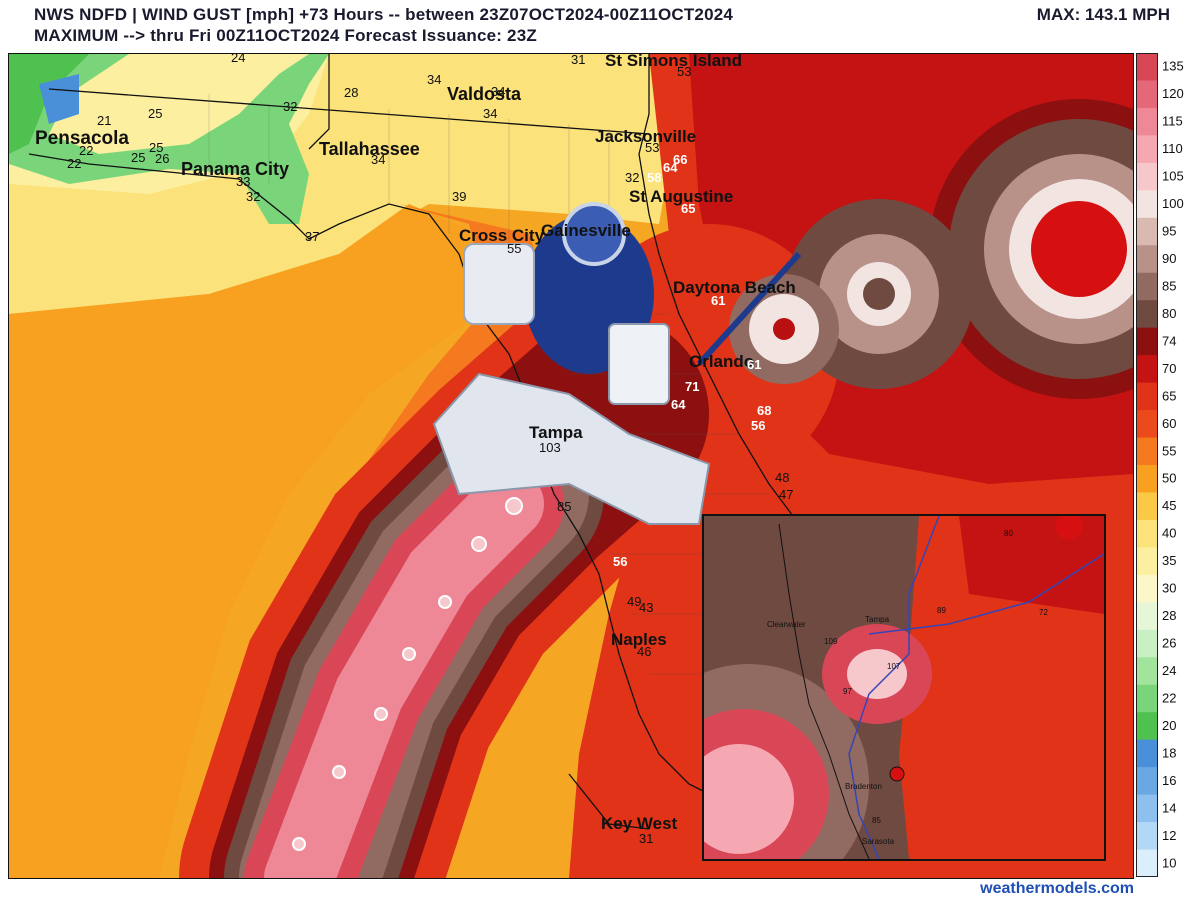  What do you see at coordinates (169, 139) in the screenshot?
I see `gust-zone-green` at bounding box center [169, 139].